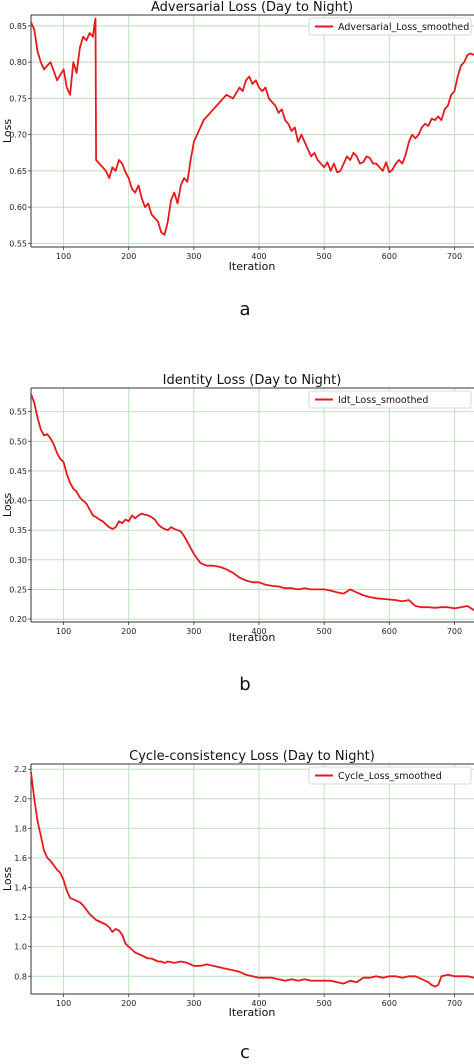  I want to click on legend-label: Cycle_Loss_smoothed, so click(390, 776).